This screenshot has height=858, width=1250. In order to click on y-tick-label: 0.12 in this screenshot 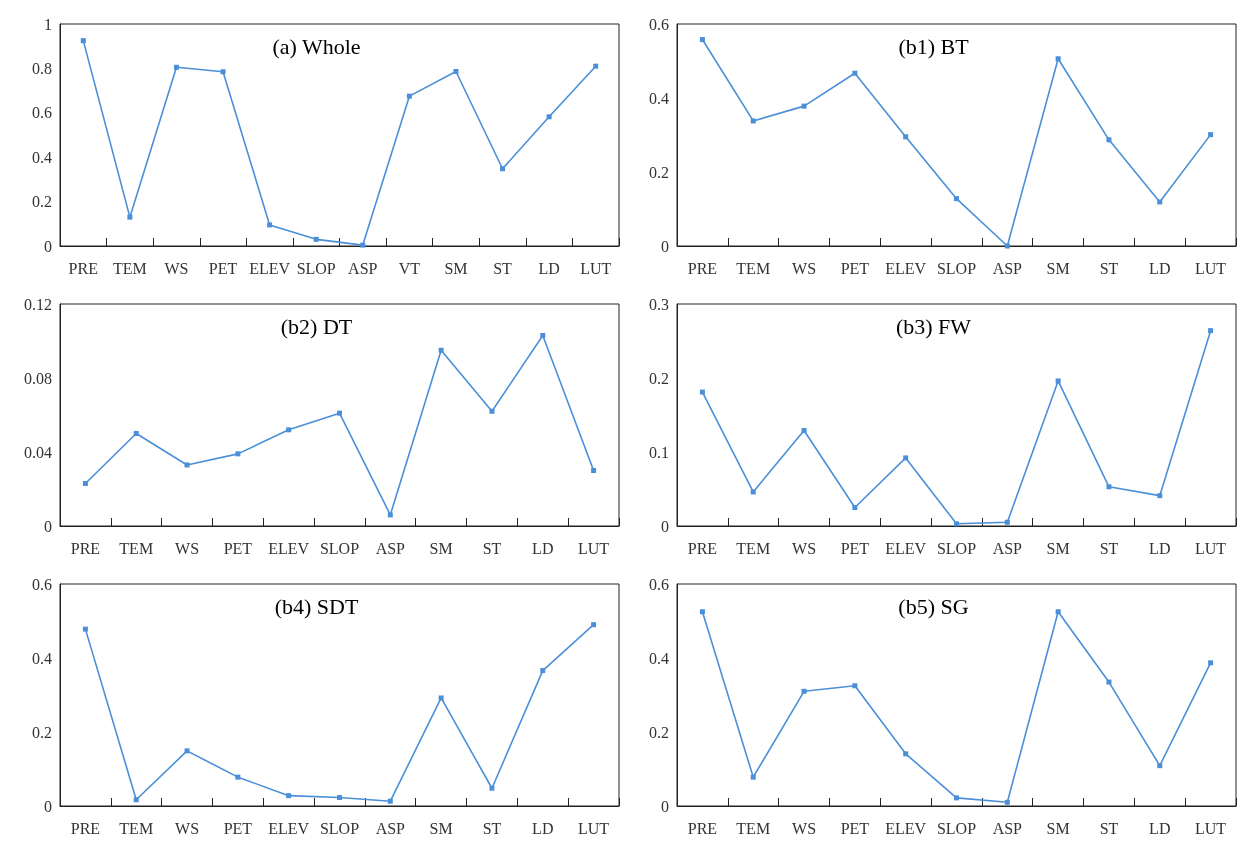, I will do `click(38, 304)`.